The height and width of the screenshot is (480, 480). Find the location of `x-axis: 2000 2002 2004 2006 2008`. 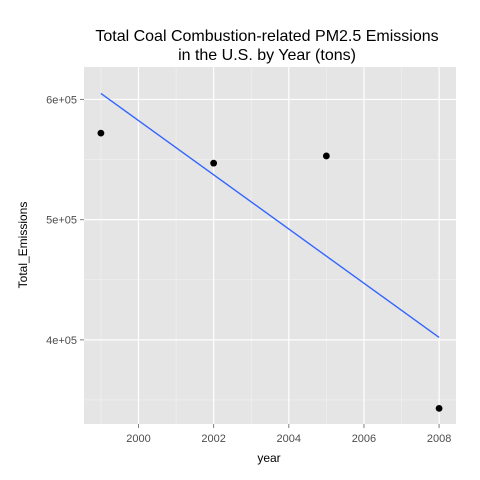

x-axis: 2000 2002 2004 2006 2008 is located at coordinates (288, 434).